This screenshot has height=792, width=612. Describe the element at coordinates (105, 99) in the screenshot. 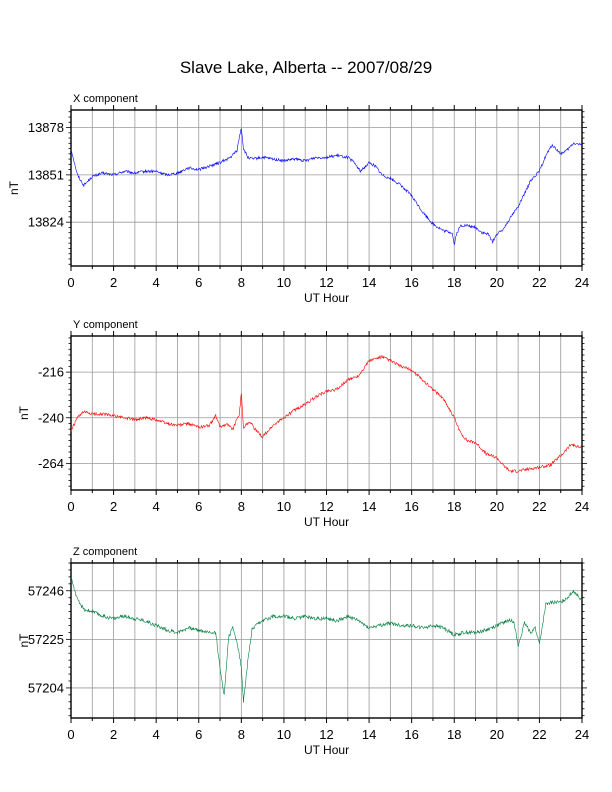

I see `panel-title: X component` at that location.